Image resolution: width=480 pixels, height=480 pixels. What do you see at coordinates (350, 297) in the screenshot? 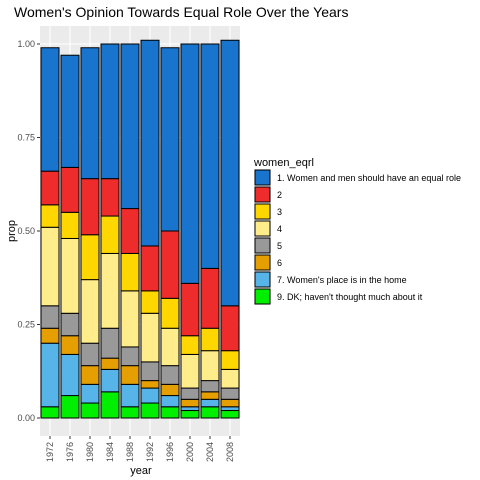
I see `legend-label: 9. DK; haven't thought much about it` at bounding box center [350, 297].